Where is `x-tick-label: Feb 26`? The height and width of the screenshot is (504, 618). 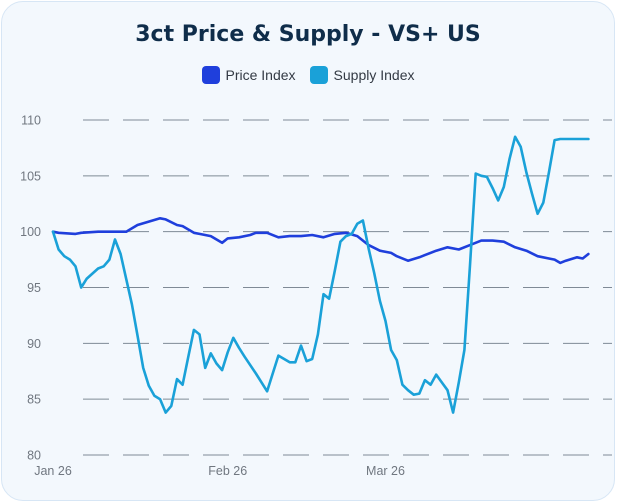 x-tick-label: Feb 26 is located at coordinates (227, 471).